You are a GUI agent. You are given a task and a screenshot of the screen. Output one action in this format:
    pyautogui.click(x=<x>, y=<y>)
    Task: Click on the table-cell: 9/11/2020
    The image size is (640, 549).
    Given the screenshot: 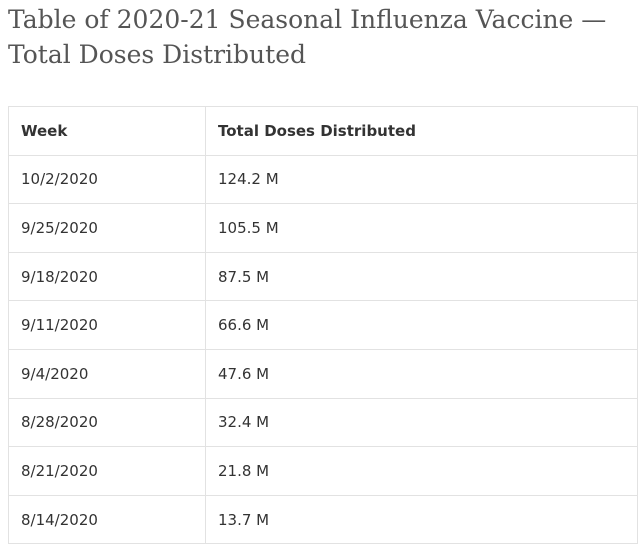 What is the action you would take?
    pyautogui.click(x=107, y=325)
    